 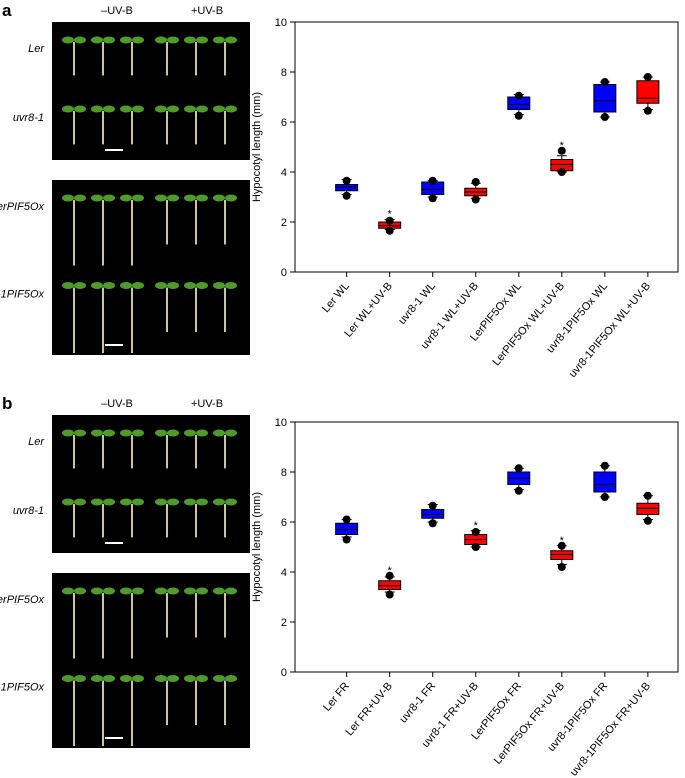 What do you see at coordinates (336, 697) in the screenshot?
I see `x-tick-label: Ler FR` at bounding box center [336, 697].